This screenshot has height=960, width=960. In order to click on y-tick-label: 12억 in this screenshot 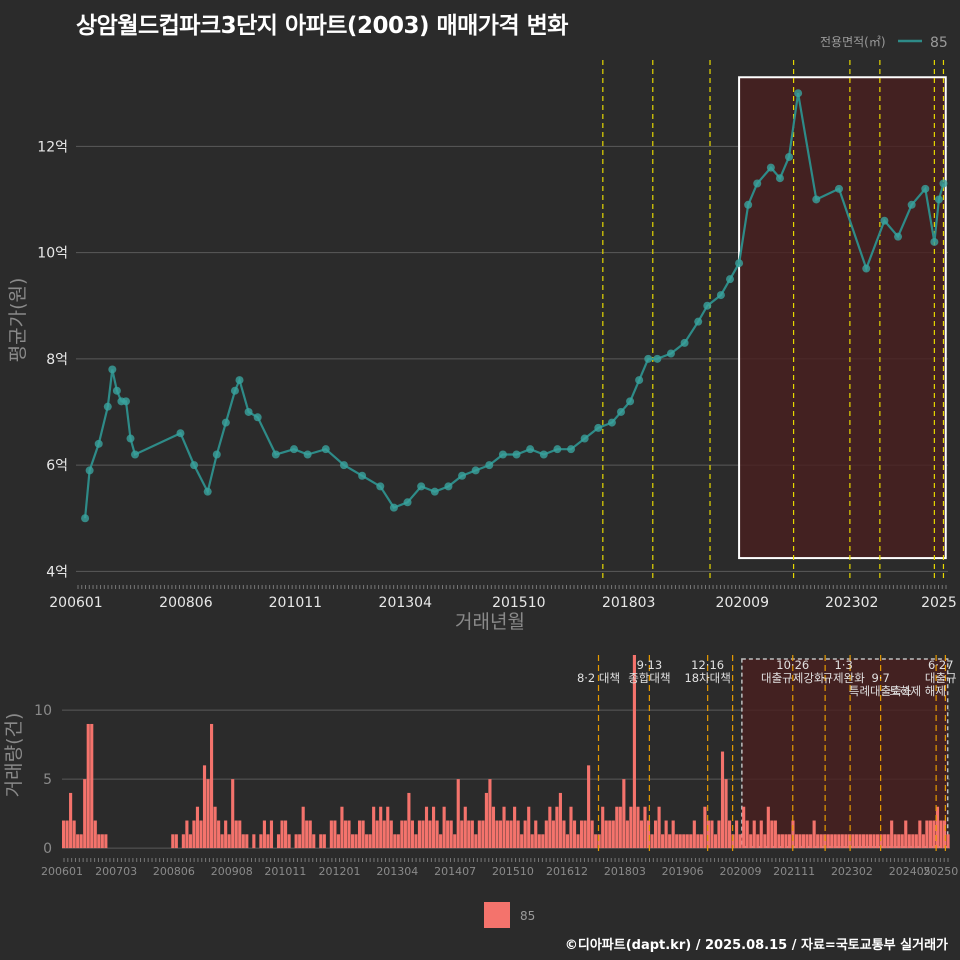, I will do `click(52, 147)`.